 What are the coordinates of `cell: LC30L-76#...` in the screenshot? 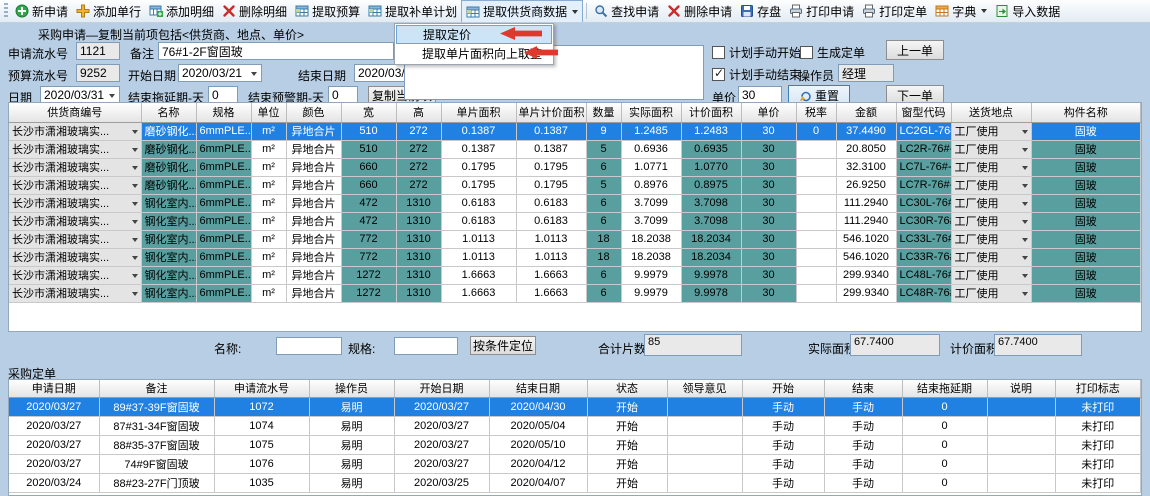 It's located at (924, 203).